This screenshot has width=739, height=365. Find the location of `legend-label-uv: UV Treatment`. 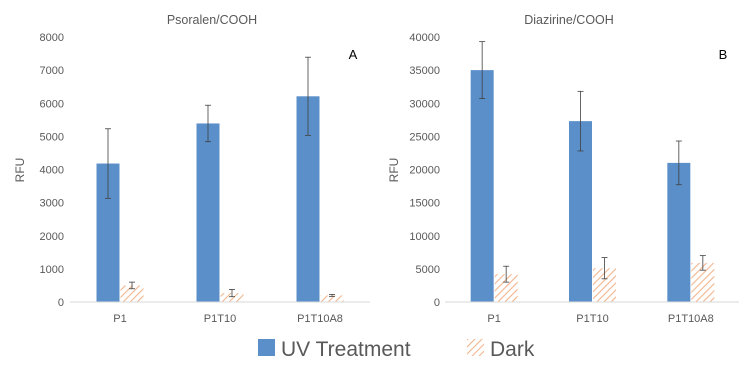

legend-label-uv: UV Treatment is located at coordinates (346, 349).